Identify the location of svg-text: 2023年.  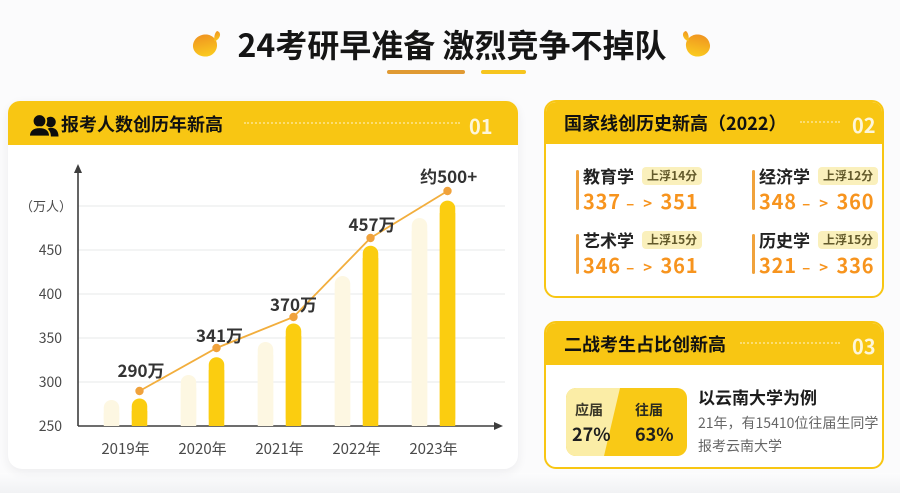
(433, 448).